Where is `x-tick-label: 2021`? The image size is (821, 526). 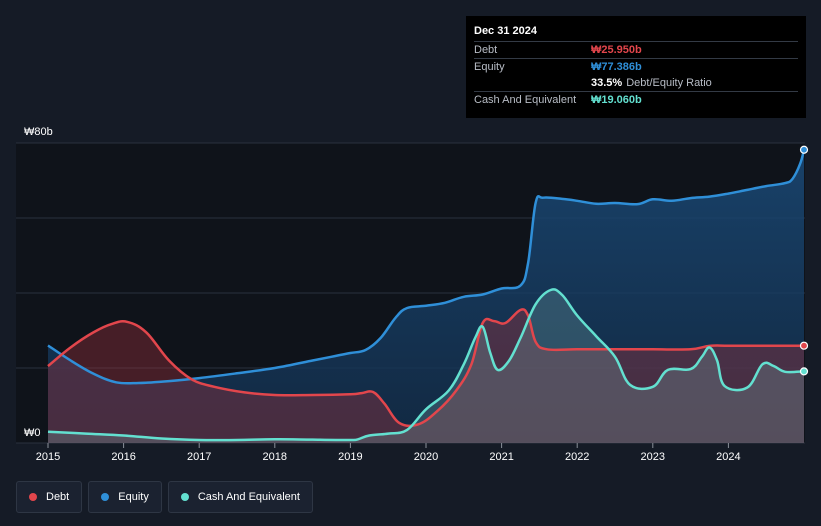
x-tick-label: 2021 is located at coordinates (501, 457).